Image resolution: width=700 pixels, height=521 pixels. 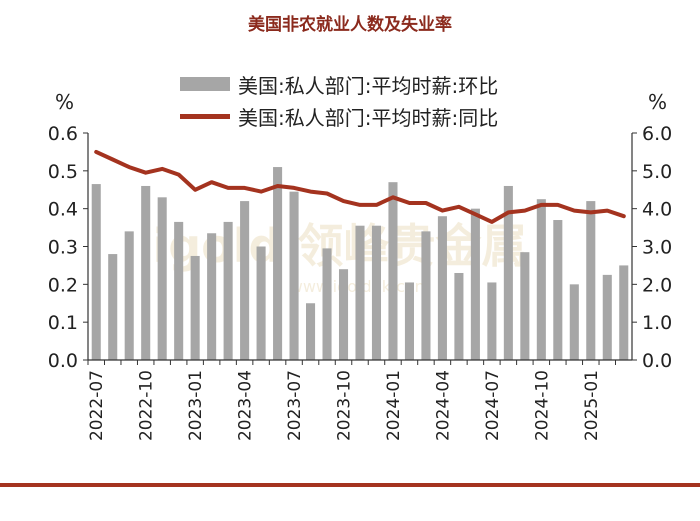 I want to click on left-tick-label: 0.3, so click(x=63, y=248).